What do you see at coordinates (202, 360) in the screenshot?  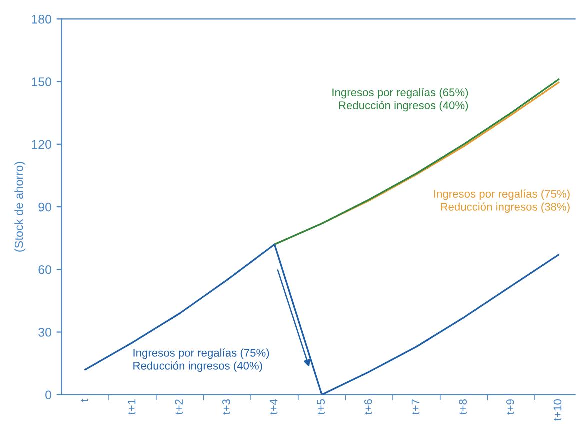 I see `series-label: Ingresos por regalías (75%) Reducción ingresos (40%)` at bounding box center [202, 360].